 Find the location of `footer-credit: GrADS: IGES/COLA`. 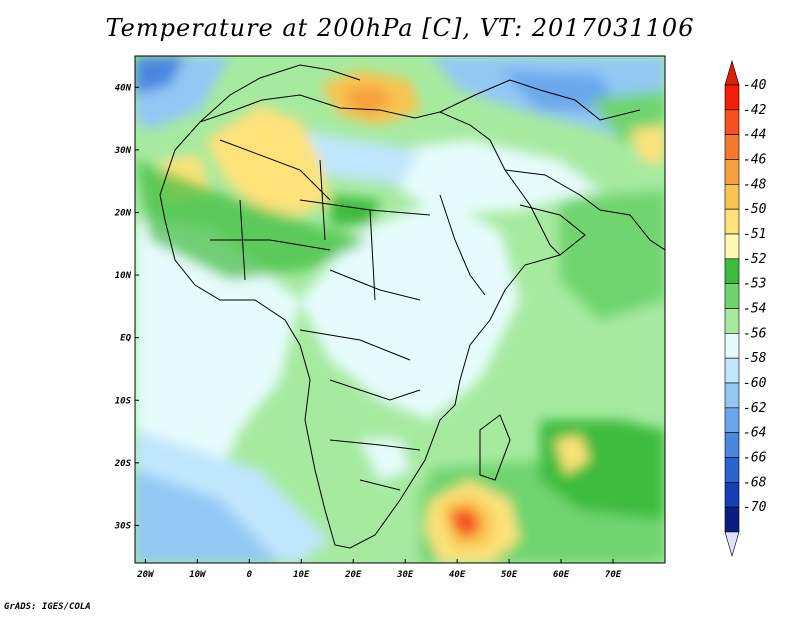

footer-credit: GrADS: IGES/COLA is located at coordinates (47, 607).